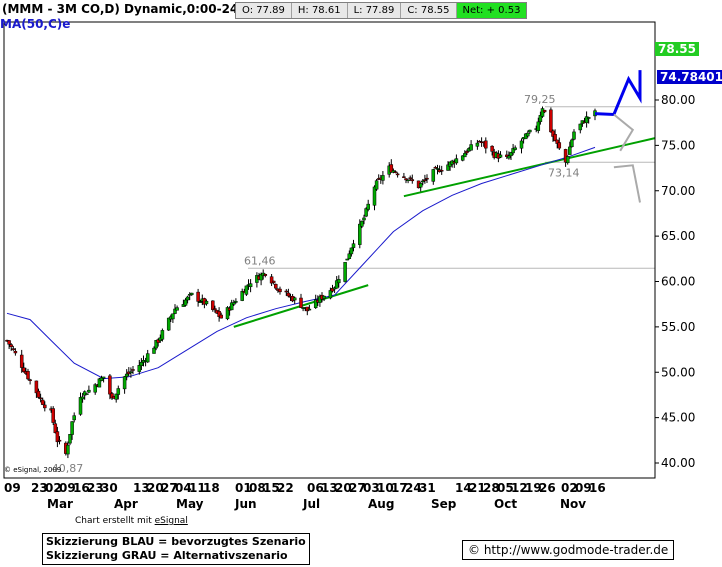 The width and height of the screenshot is (722, 567). Describe the element at coordinates (505, 488) in the screenshot. I see `x-date-label: 05` at that location.